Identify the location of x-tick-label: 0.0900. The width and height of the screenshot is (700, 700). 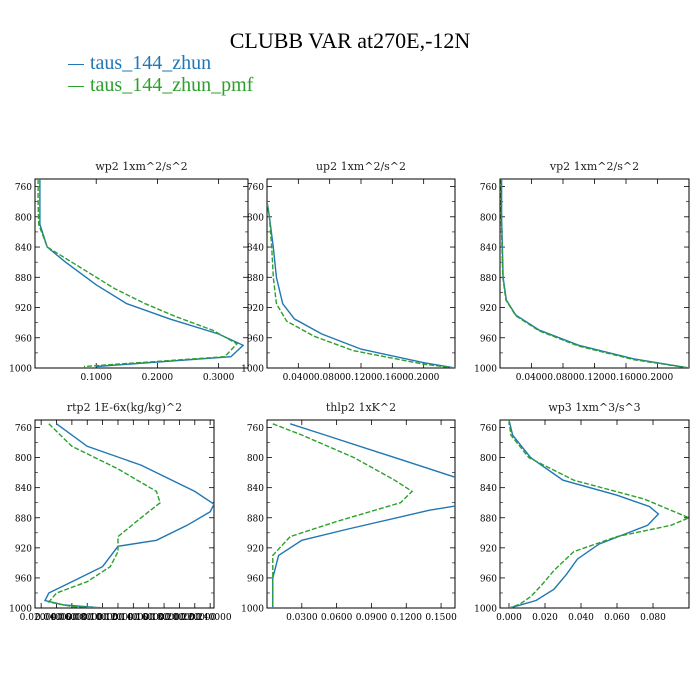
(372, 618).